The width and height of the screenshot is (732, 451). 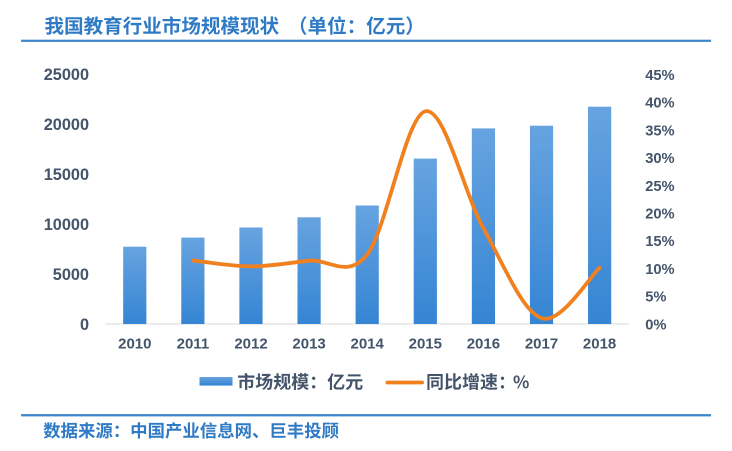 I want to click on svg-text: 20000, so click(x=66, y=125).